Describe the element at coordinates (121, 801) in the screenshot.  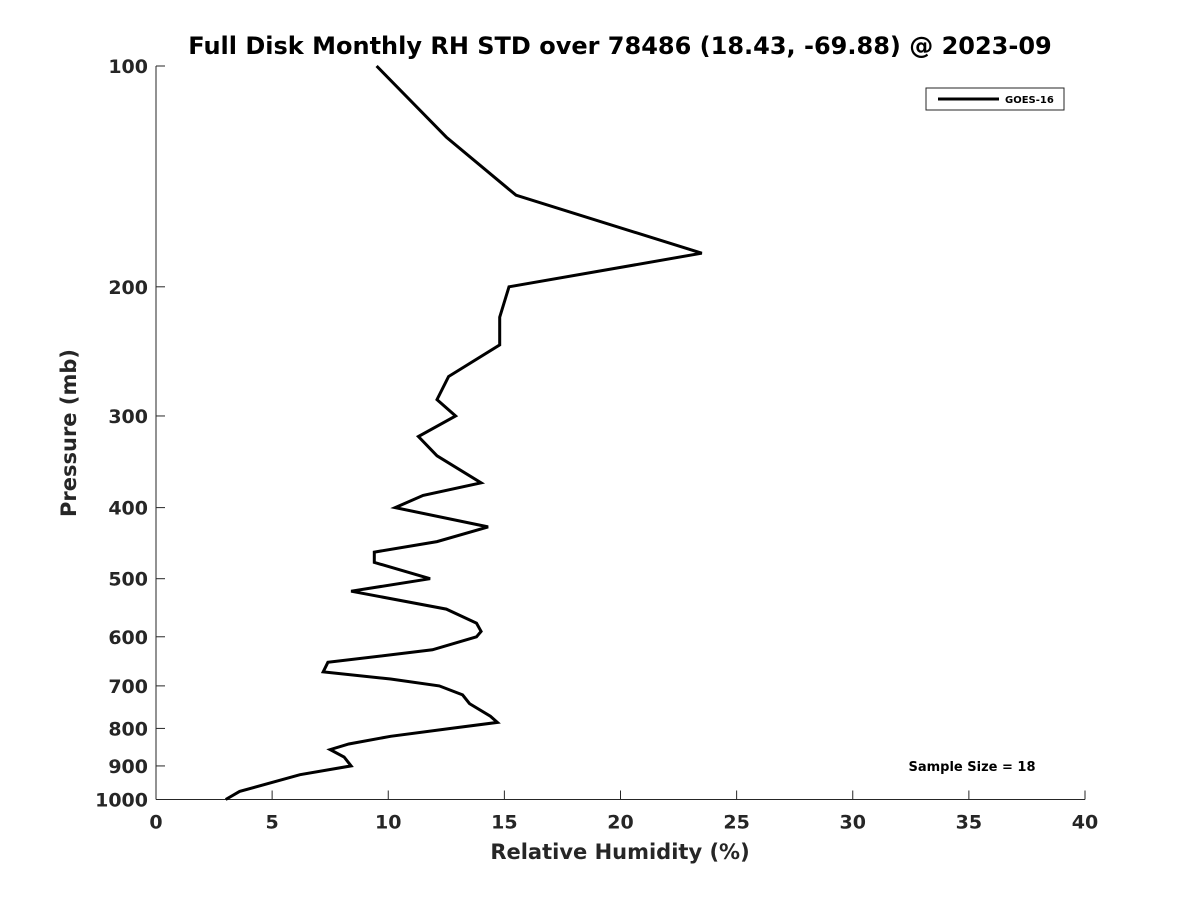
I see `y-tick-label: 1000` at that location.